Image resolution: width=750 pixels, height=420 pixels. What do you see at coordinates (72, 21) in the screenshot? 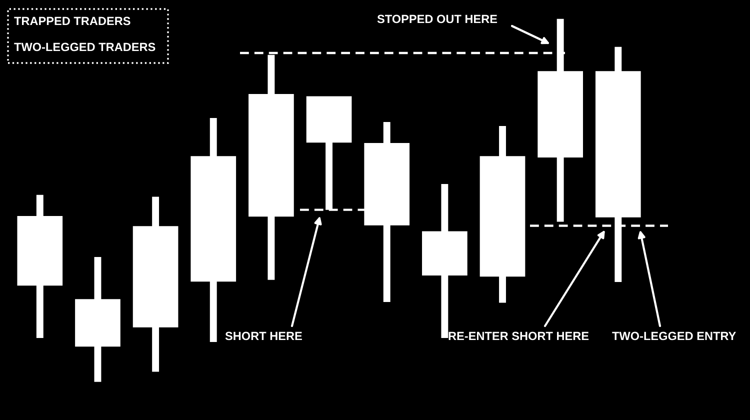
I see `annotation: TRAPPED TRADERS` at bounding box center [72, 21].